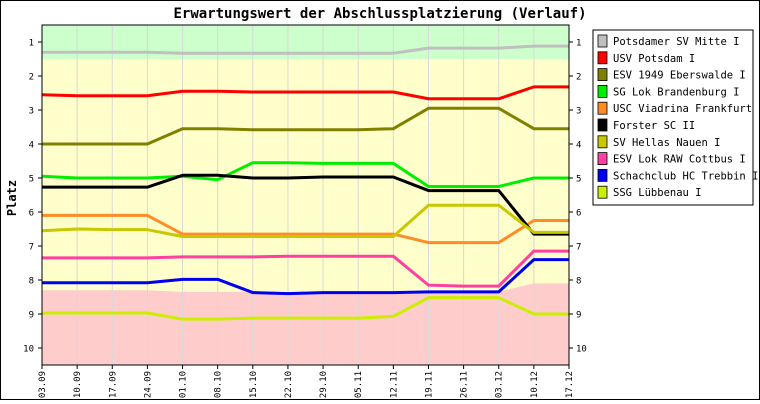 This screenshot has width=760, height=404. I want to click on y-tick-label-right: 3, so click(578, 112).